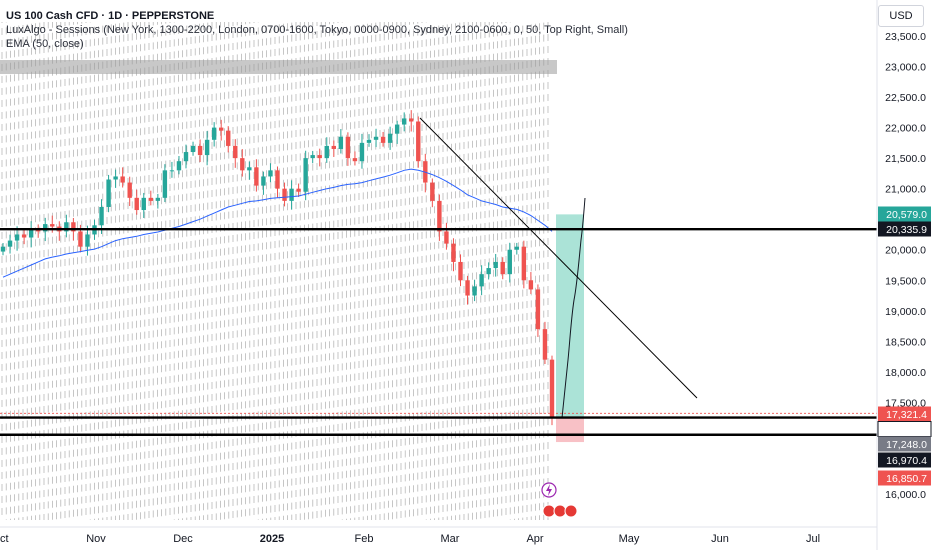  I want to click on time-tick-label: Apr, so click(534, 539).